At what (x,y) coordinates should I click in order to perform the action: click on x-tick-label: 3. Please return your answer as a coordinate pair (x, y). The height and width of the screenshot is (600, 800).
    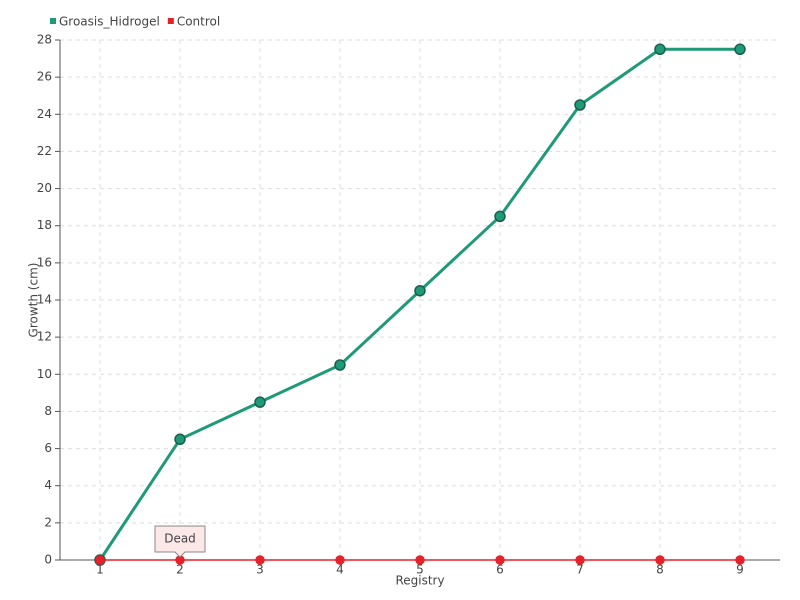
    Looking at the image, I should click on (260, 570).